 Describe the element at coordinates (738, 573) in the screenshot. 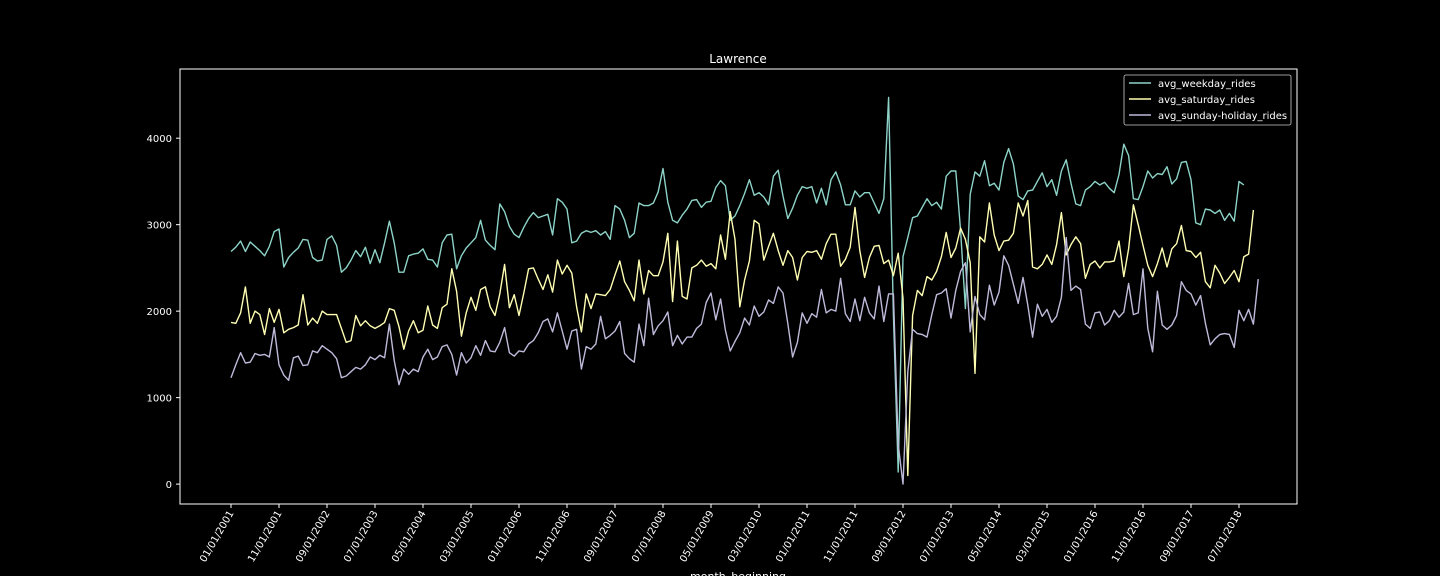

I see `x-axis-label: month_beginning` at that location.